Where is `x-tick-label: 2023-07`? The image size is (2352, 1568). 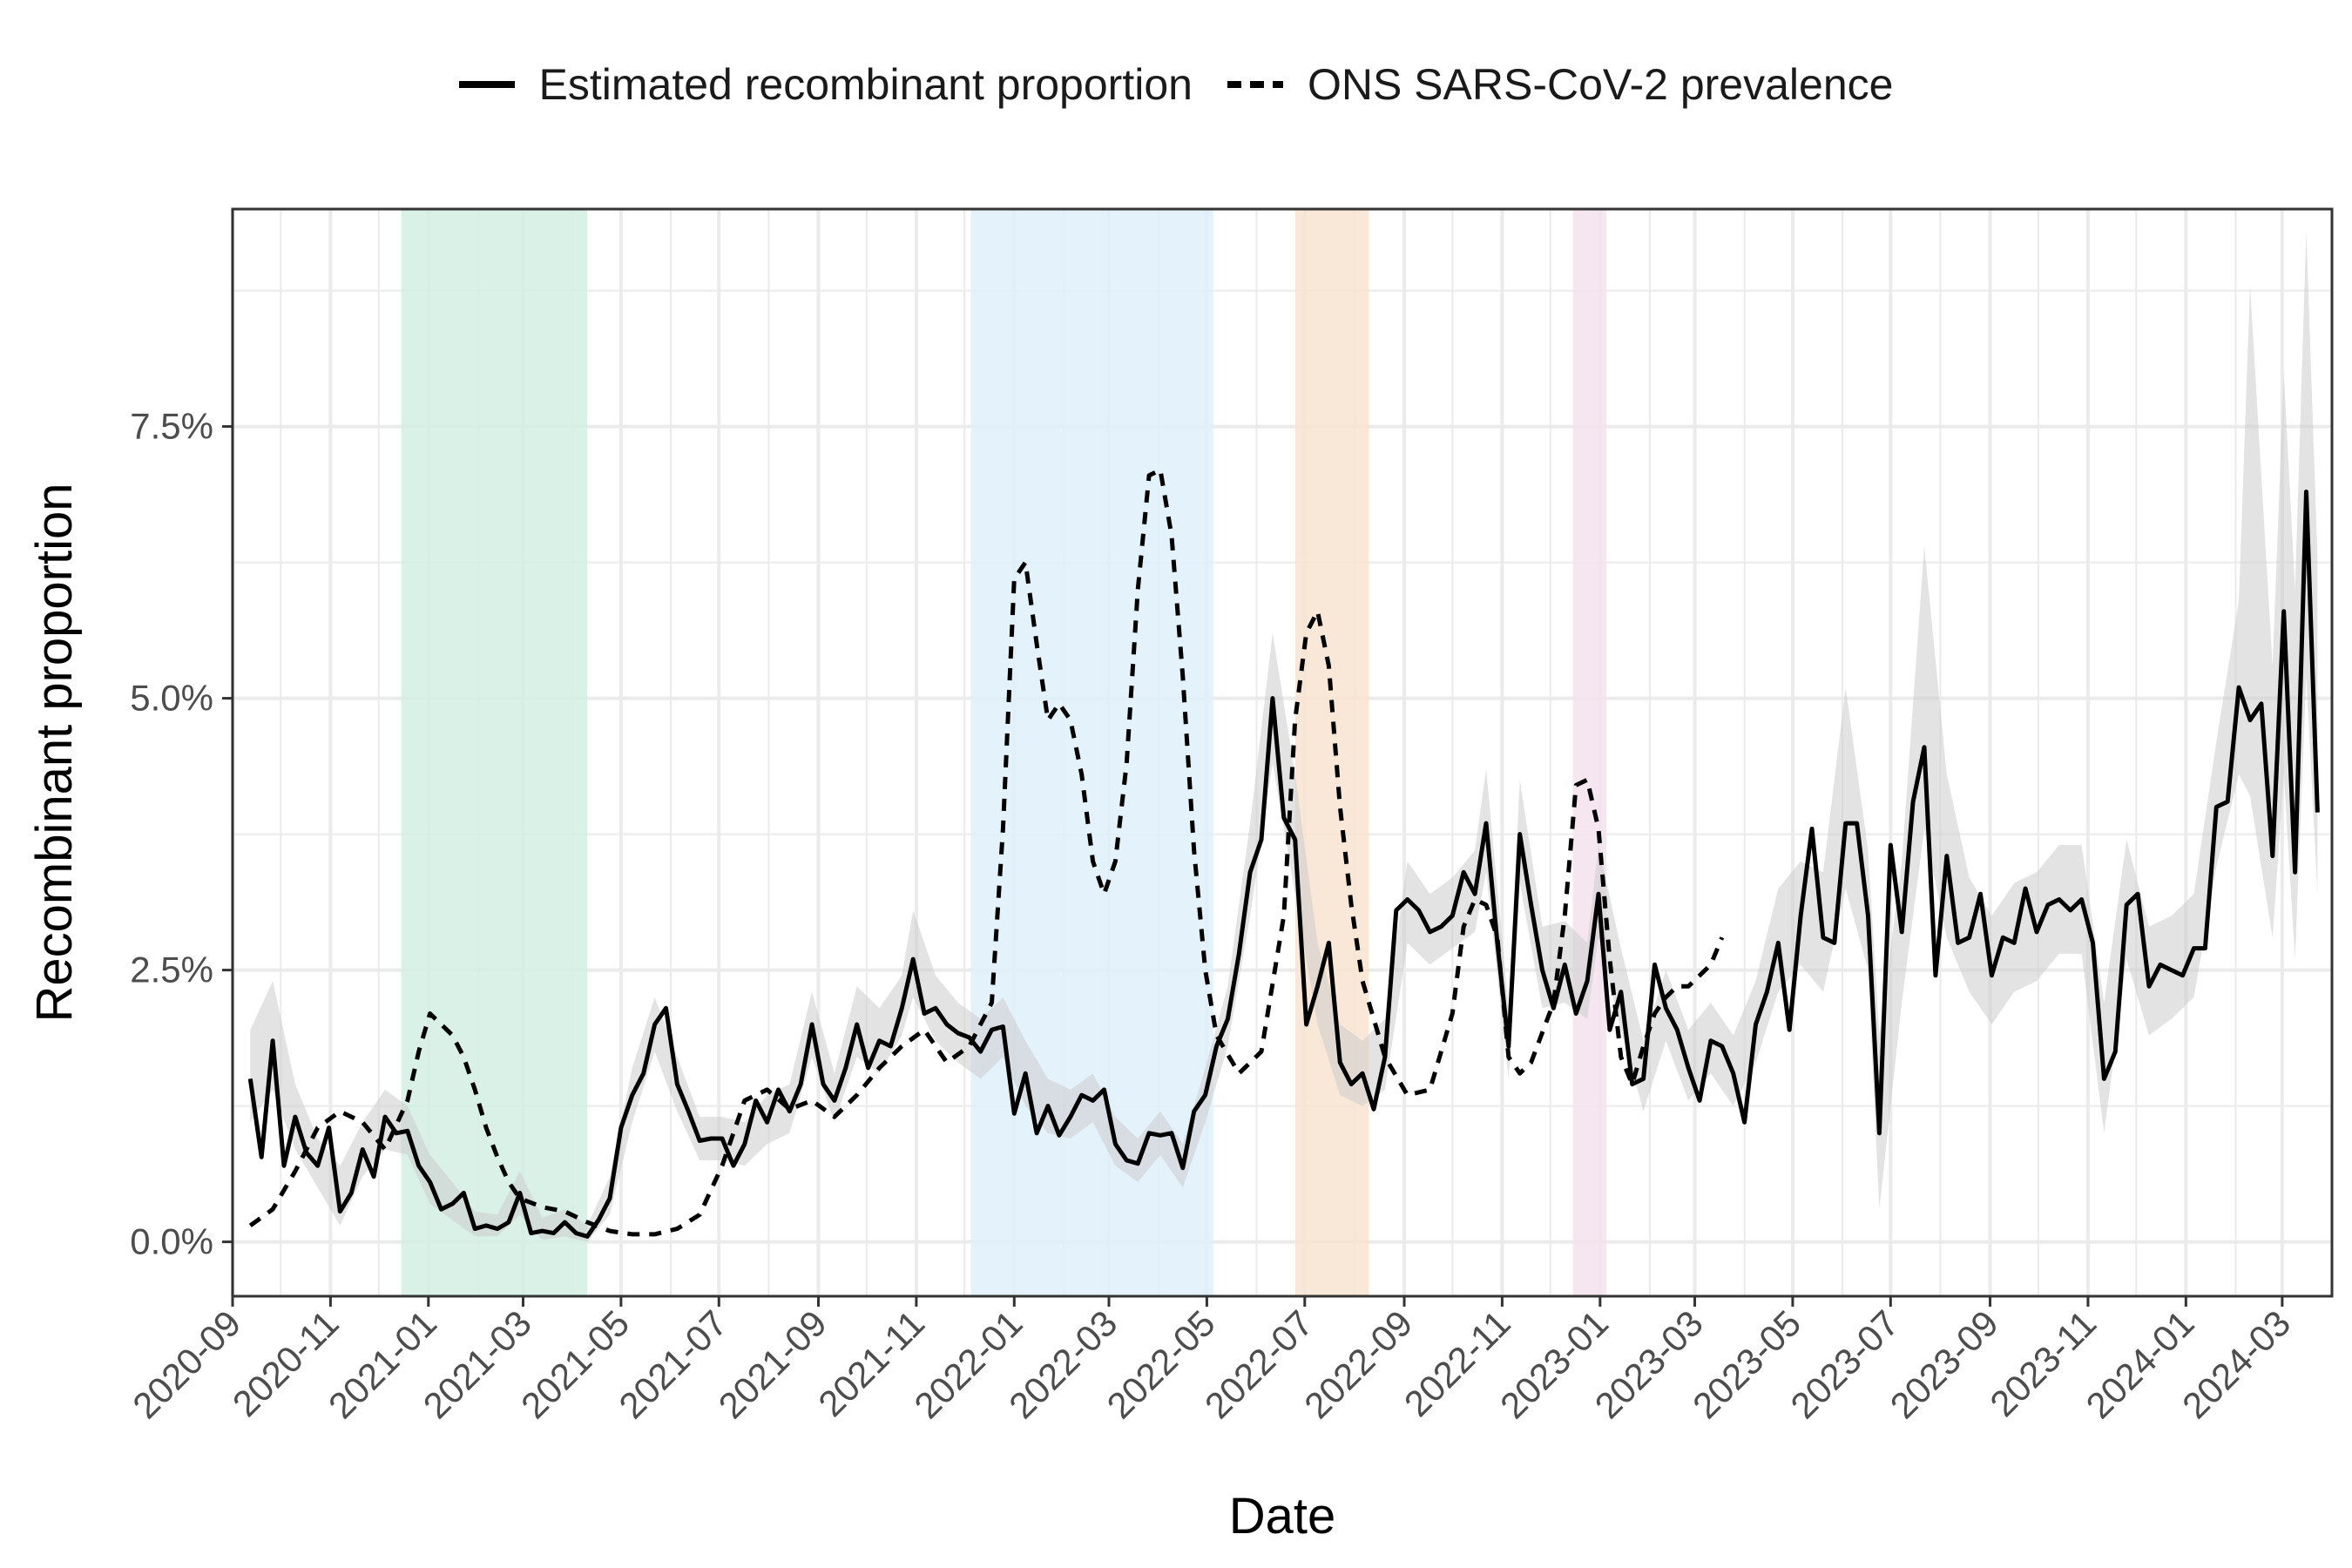
x-tick-label: 2023-07 is located at coordinates (1844, 1364).